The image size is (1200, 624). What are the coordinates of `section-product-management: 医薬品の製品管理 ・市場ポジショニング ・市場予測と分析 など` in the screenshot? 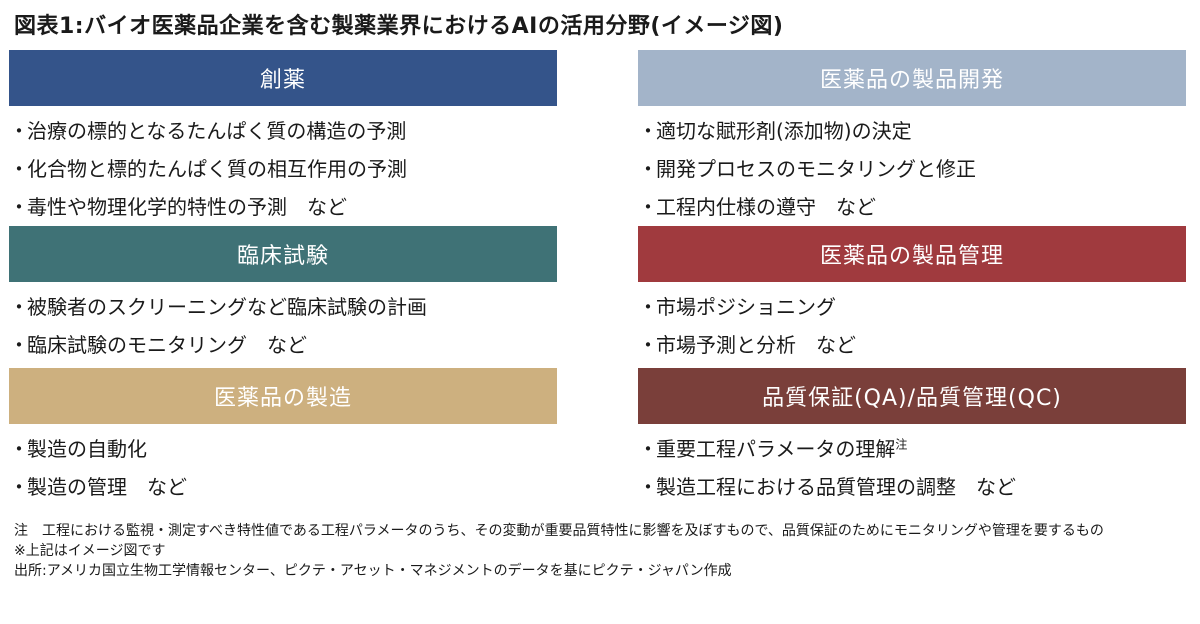 It's located at (912, 294).